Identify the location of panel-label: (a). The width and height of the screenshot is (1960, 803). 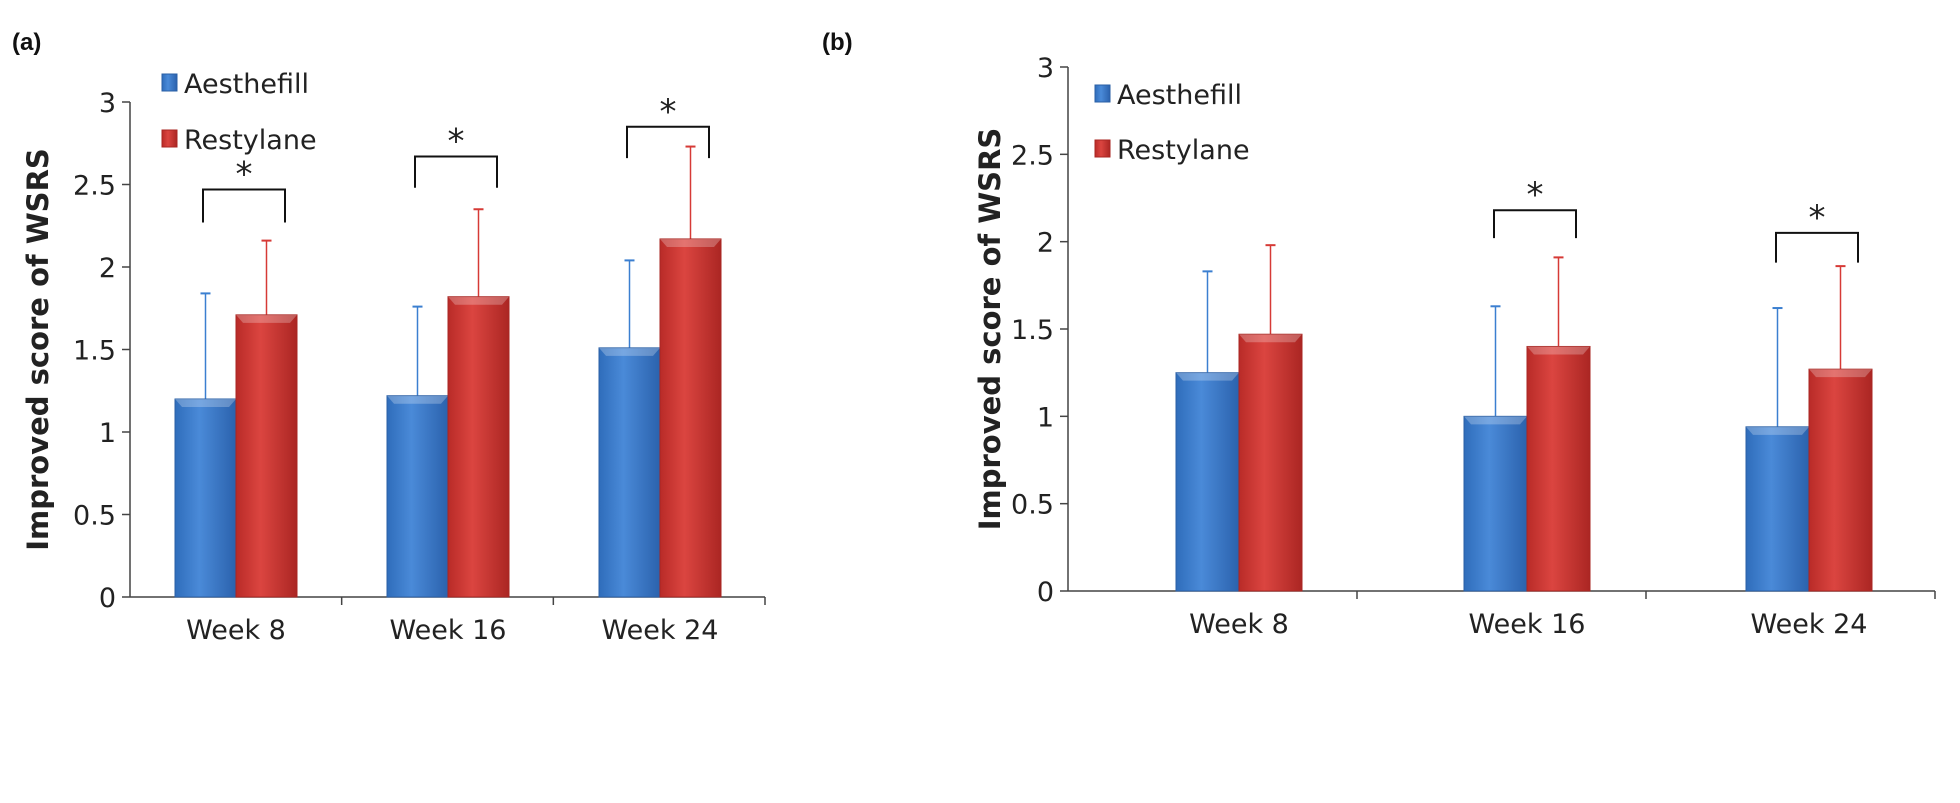
(26, 42).